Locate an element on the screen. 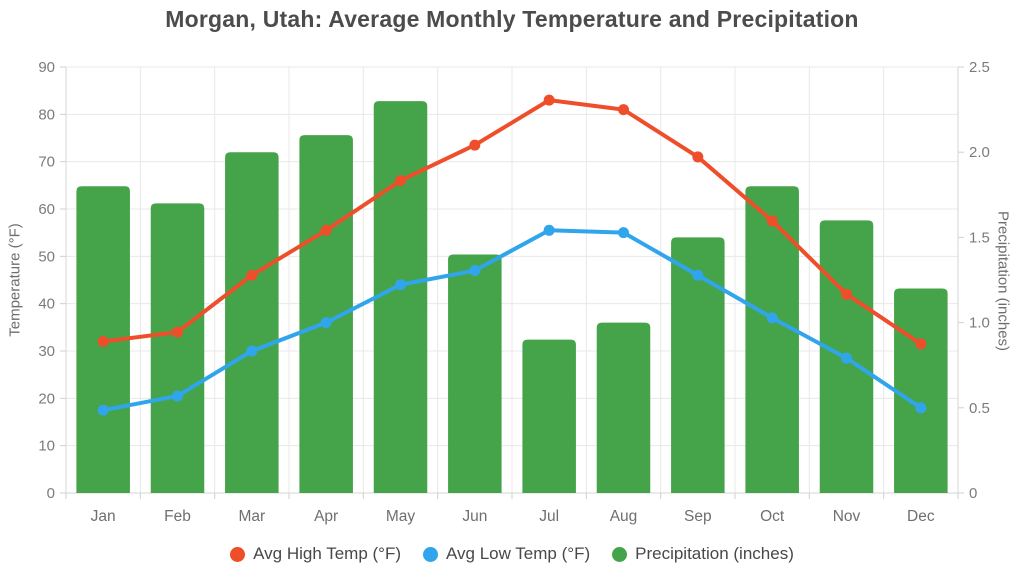  left-tick-label: 60 is located at coordinates (46, 209).